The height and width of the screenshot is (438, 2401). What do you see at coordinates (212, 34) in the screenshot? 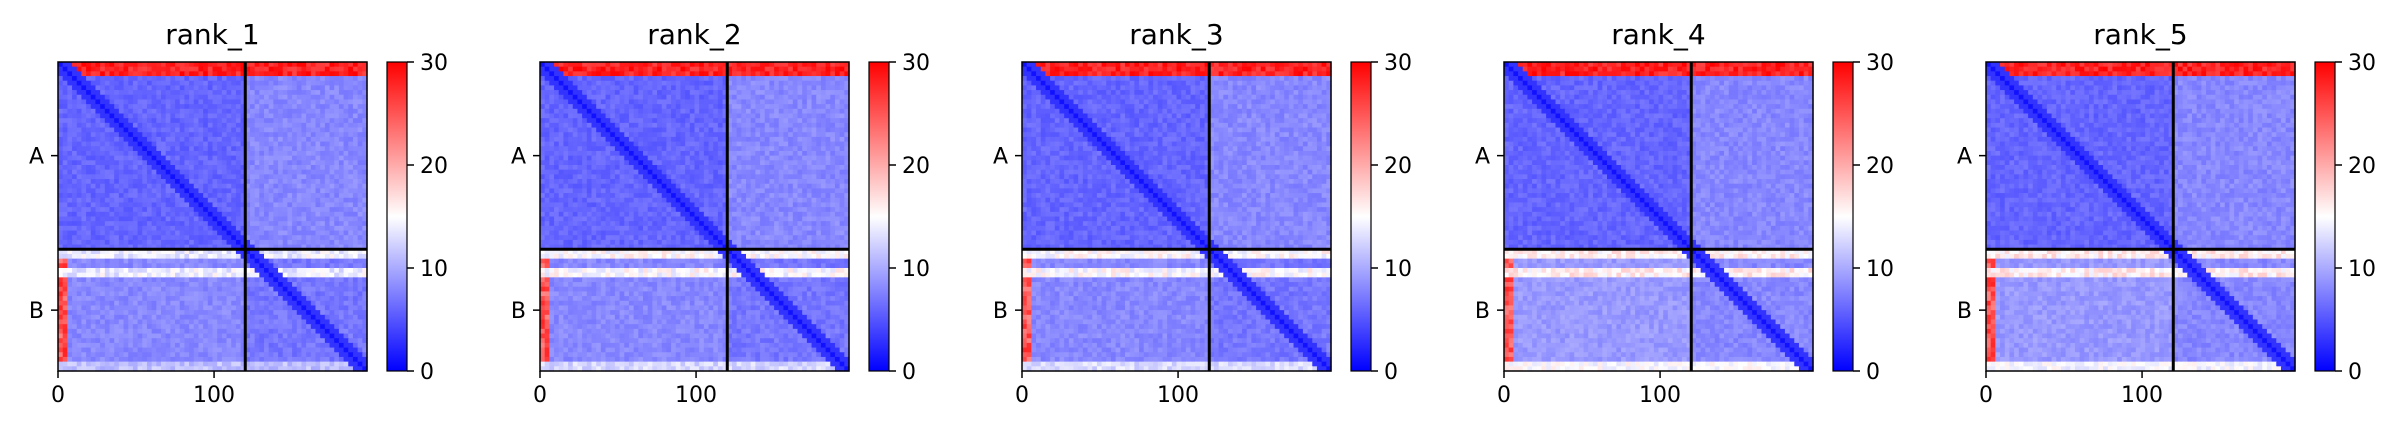
I see `panel-title: rank_1` at bounding box center [212, 34].